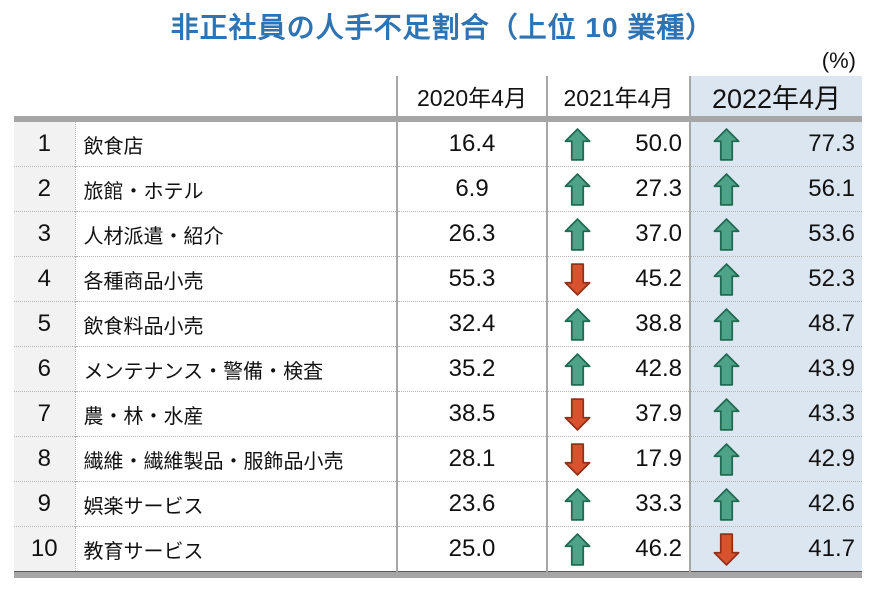 The width and height of the screenshot is (885, 608). What do you see at coordinates (471, 549) in the screenshot?
I see `value-2020-cell: 25.0` at bounding box center [471, 549].